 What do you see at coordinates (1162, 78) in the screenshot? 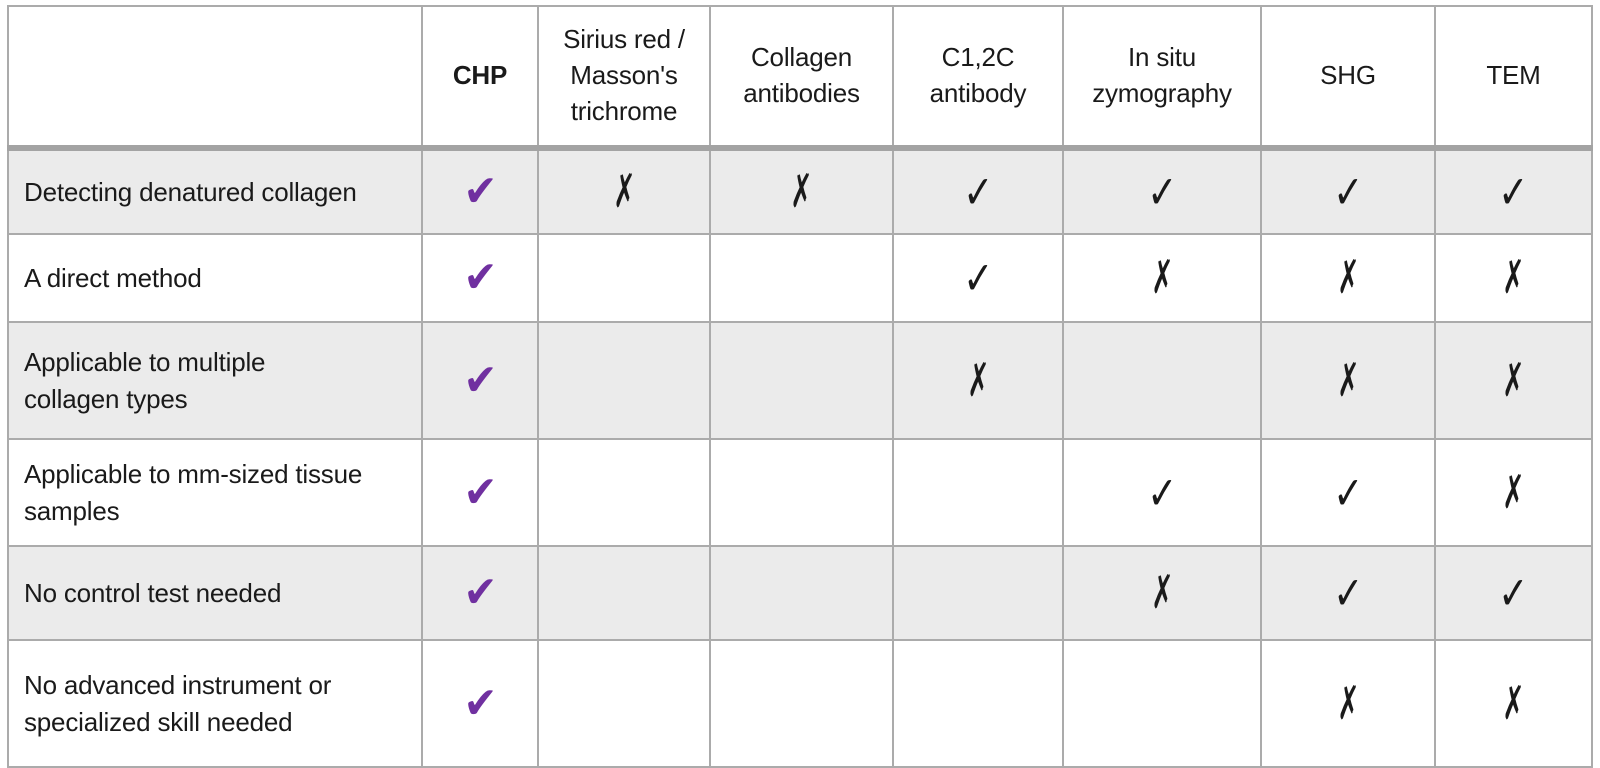
I see `column-header-zymography: In situ zymography` at bounding box center [1162, 78].